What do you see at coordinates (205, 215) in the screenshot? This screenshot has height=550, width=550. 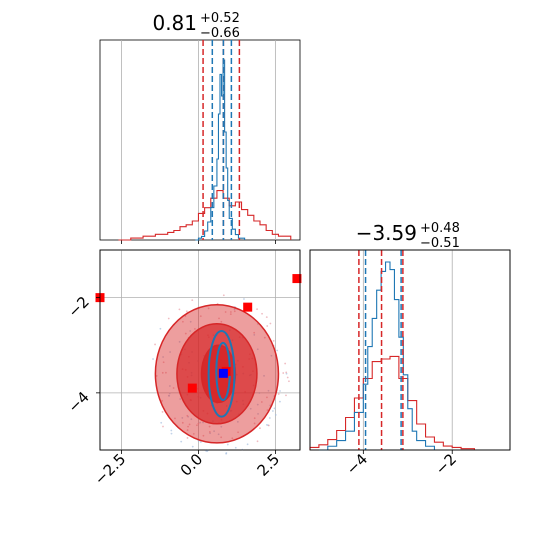 I see `panel1-red-histogram` at bounding box center [205, 215].